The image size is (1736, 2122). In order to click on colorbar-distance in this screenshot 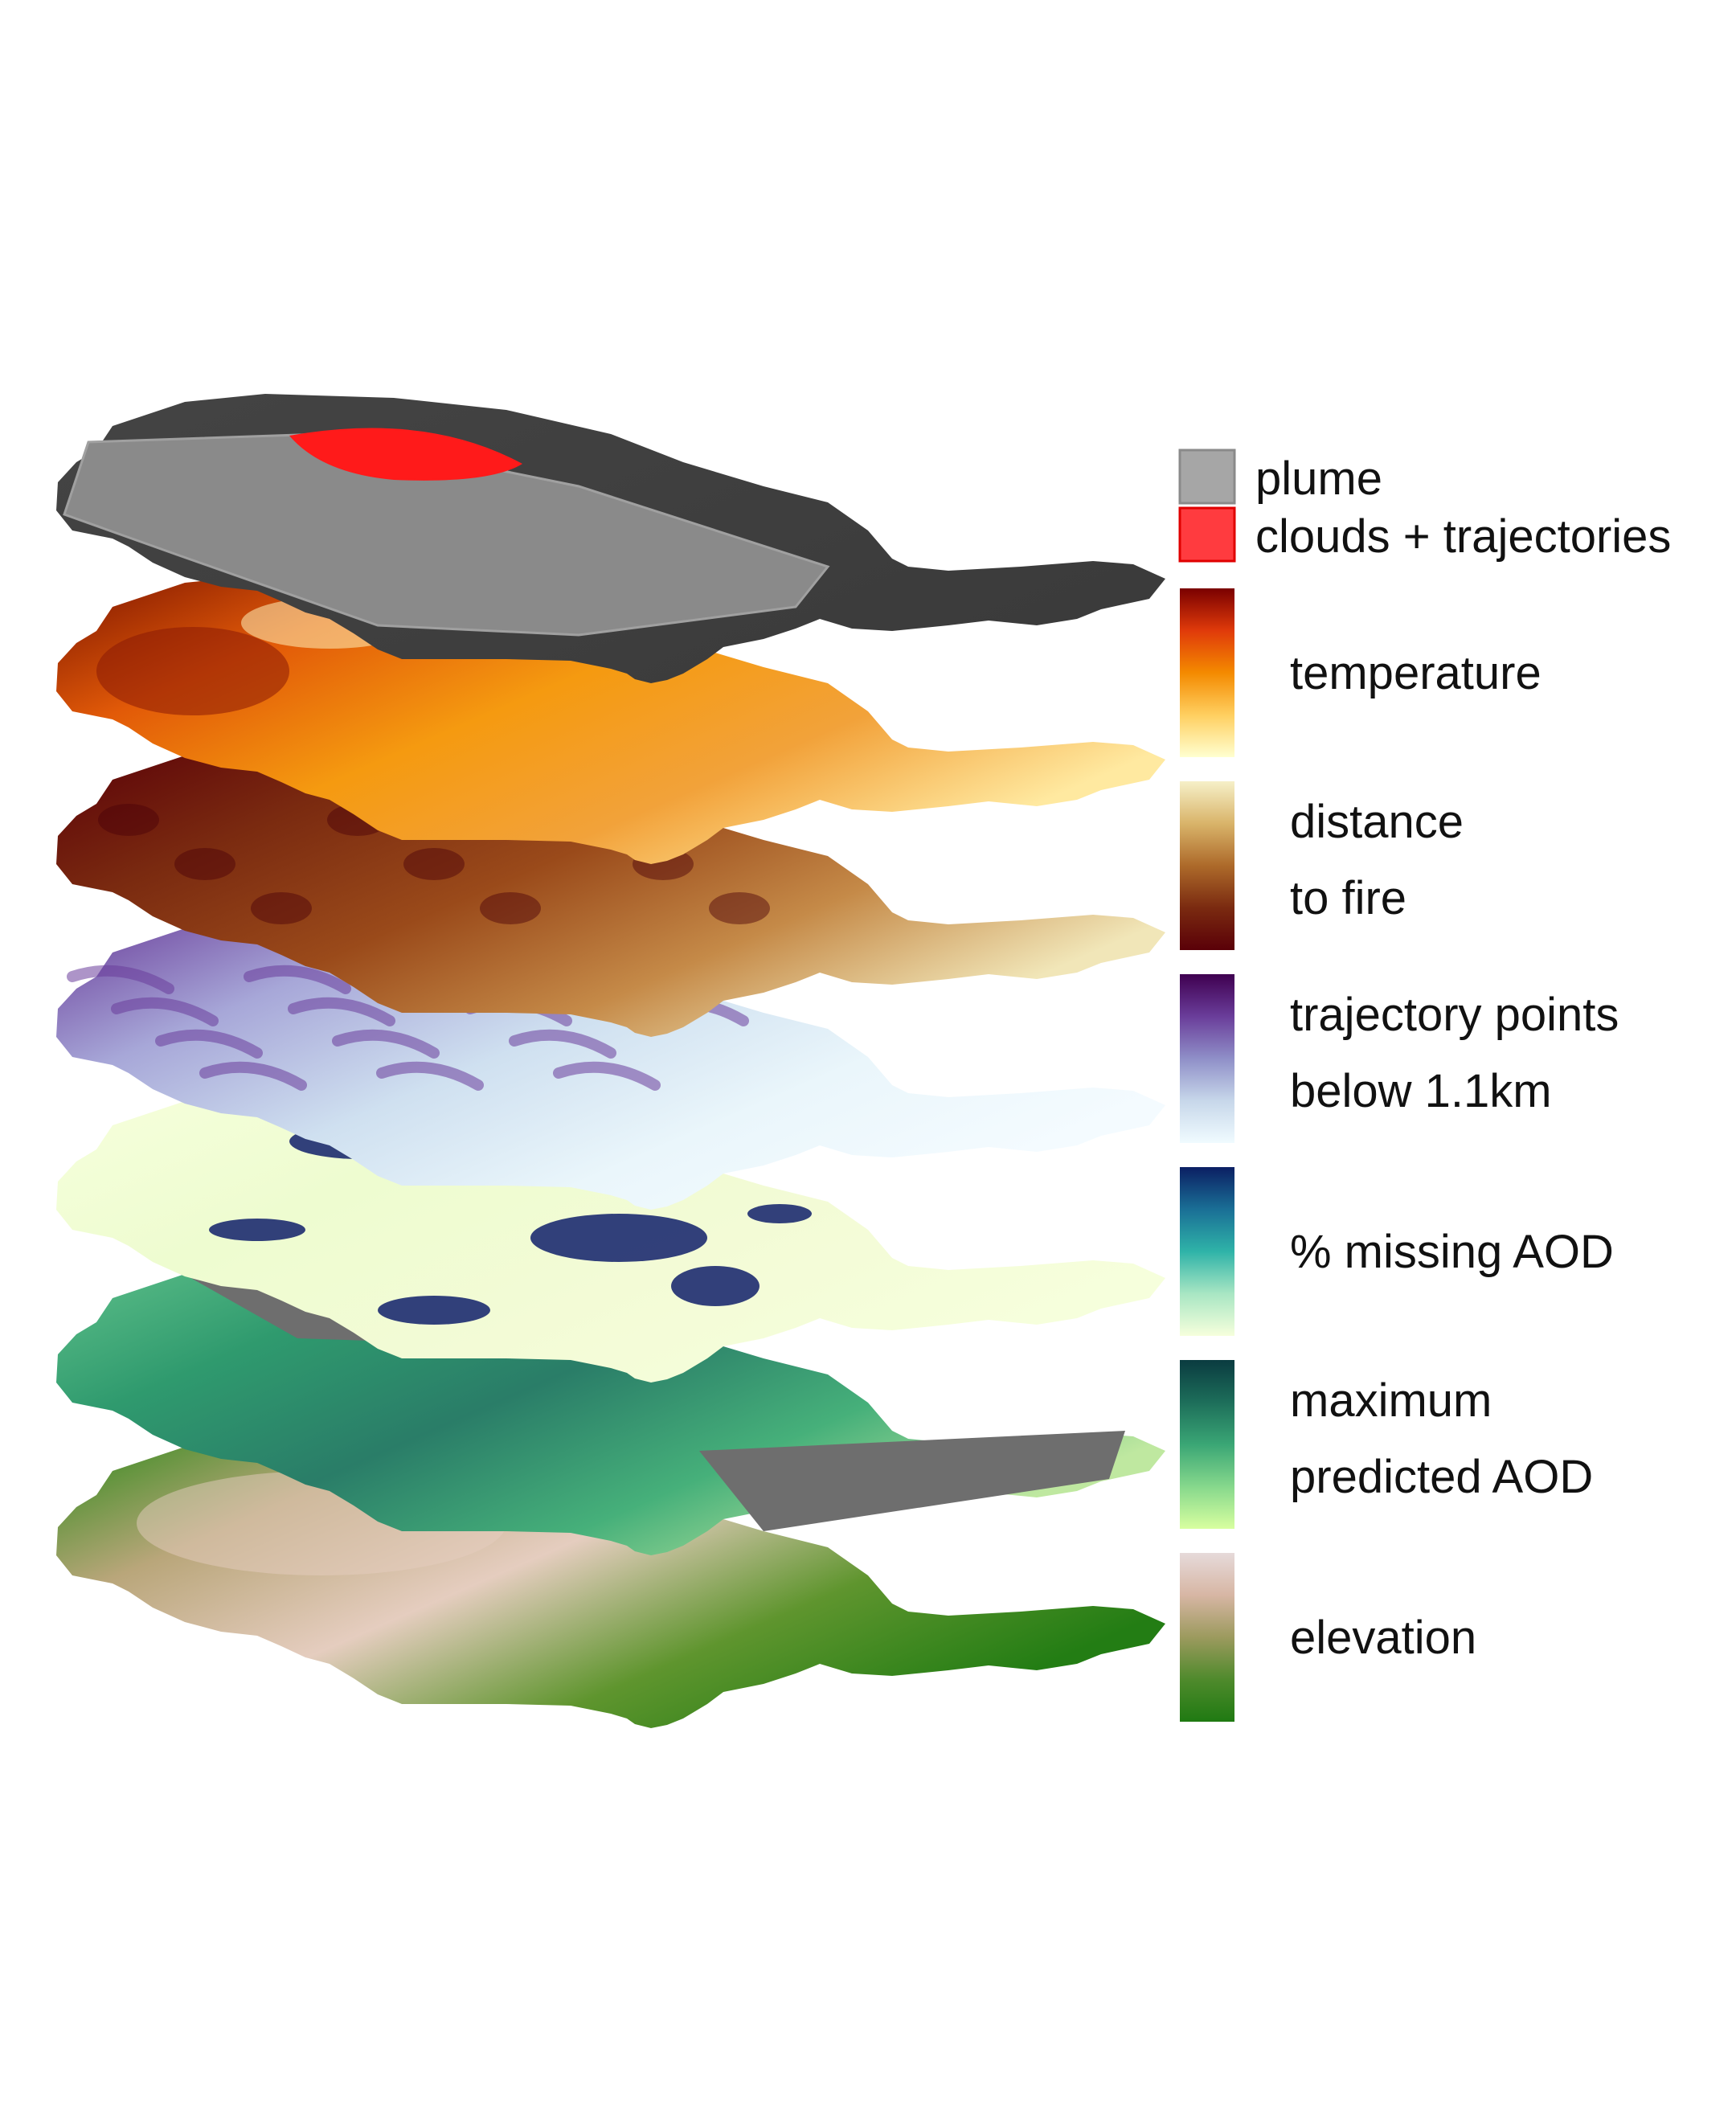, I will do `click(1207, 865)`.